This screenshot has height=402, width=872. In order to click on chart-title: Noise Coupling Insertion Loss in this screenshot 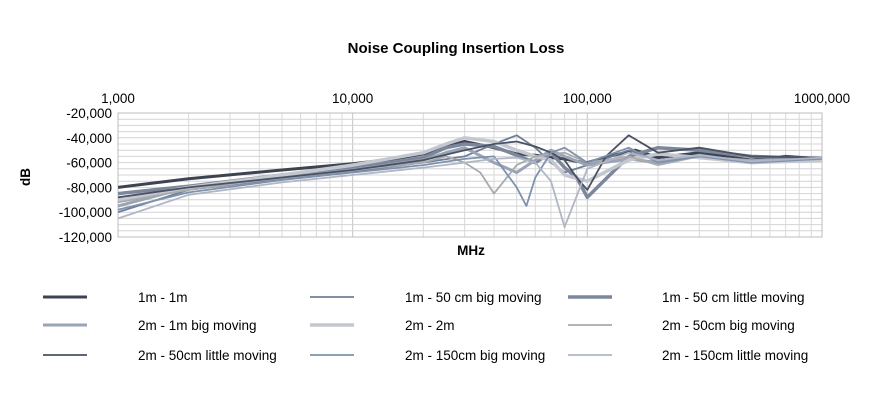, I will do `click(456, 48)`.